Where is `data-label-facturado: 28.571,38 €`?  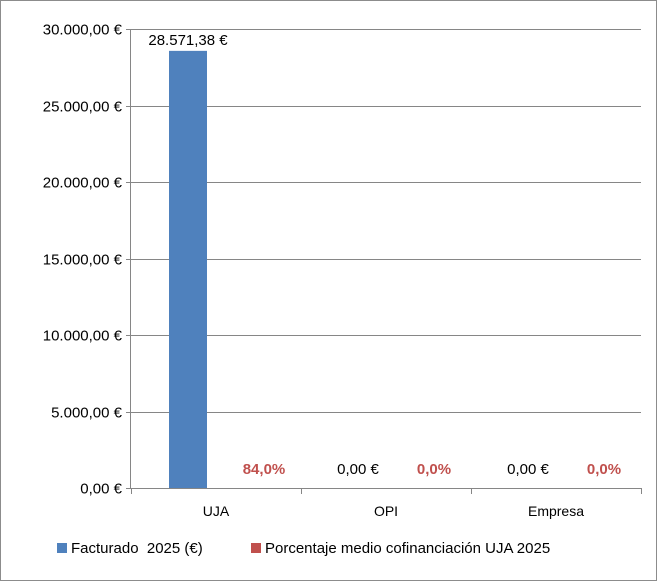
data-label-facturado: 28.571,38 € is located at coordinates (188, 40).